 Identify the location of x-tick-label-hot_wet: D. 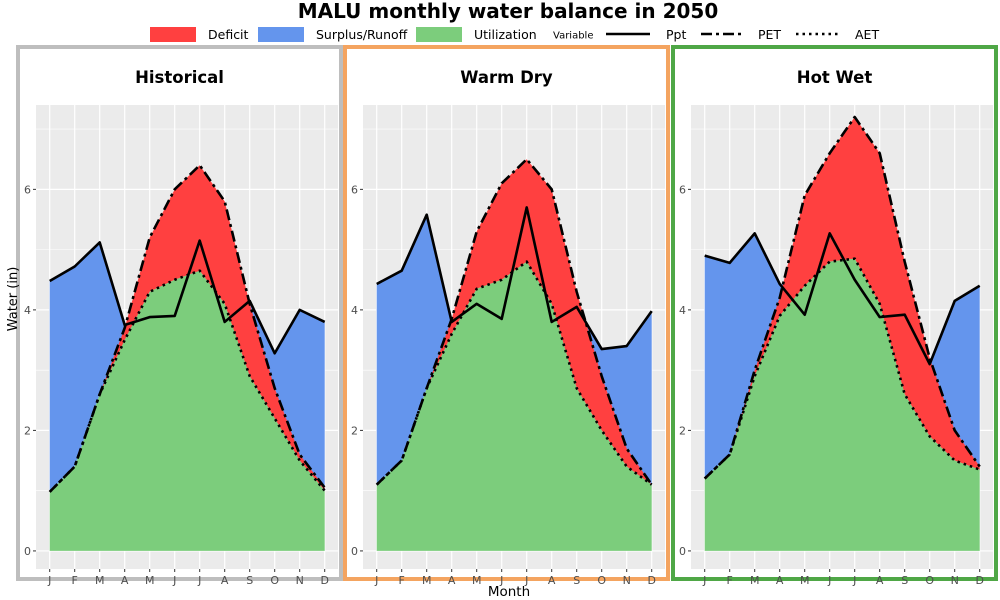
(979, 580).